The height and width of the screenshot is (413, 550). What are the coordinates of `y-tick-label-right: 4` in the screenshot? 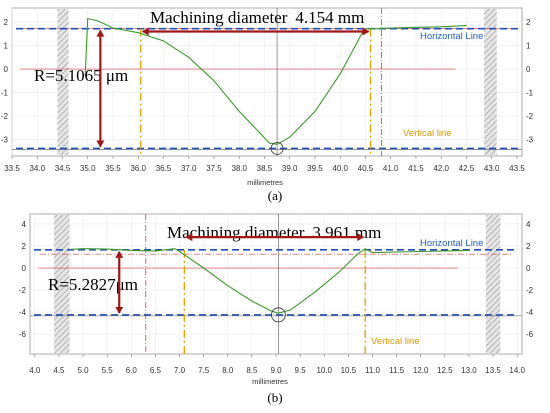 It's located at (528, 224).